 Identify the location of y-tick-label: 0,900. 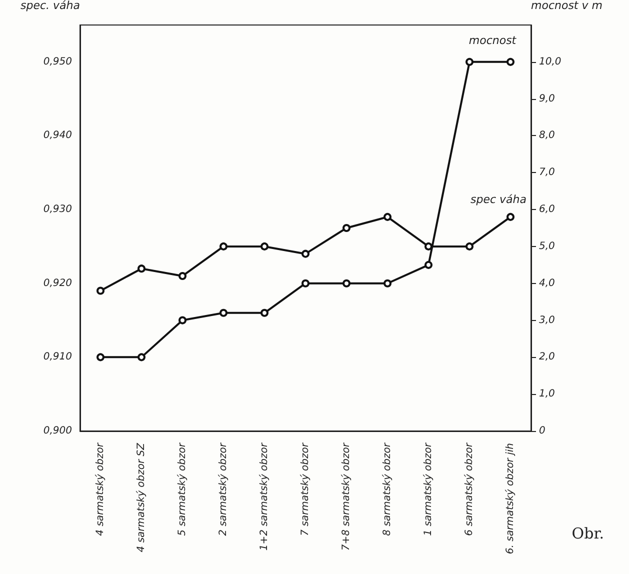
(57, 431).